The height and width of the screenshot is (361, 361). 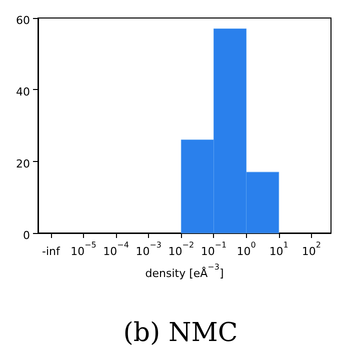 What do you see at coordinates (23, 92) in the screenshot?
I see `y-tick-label: 40` at bounding box center [23, 92].